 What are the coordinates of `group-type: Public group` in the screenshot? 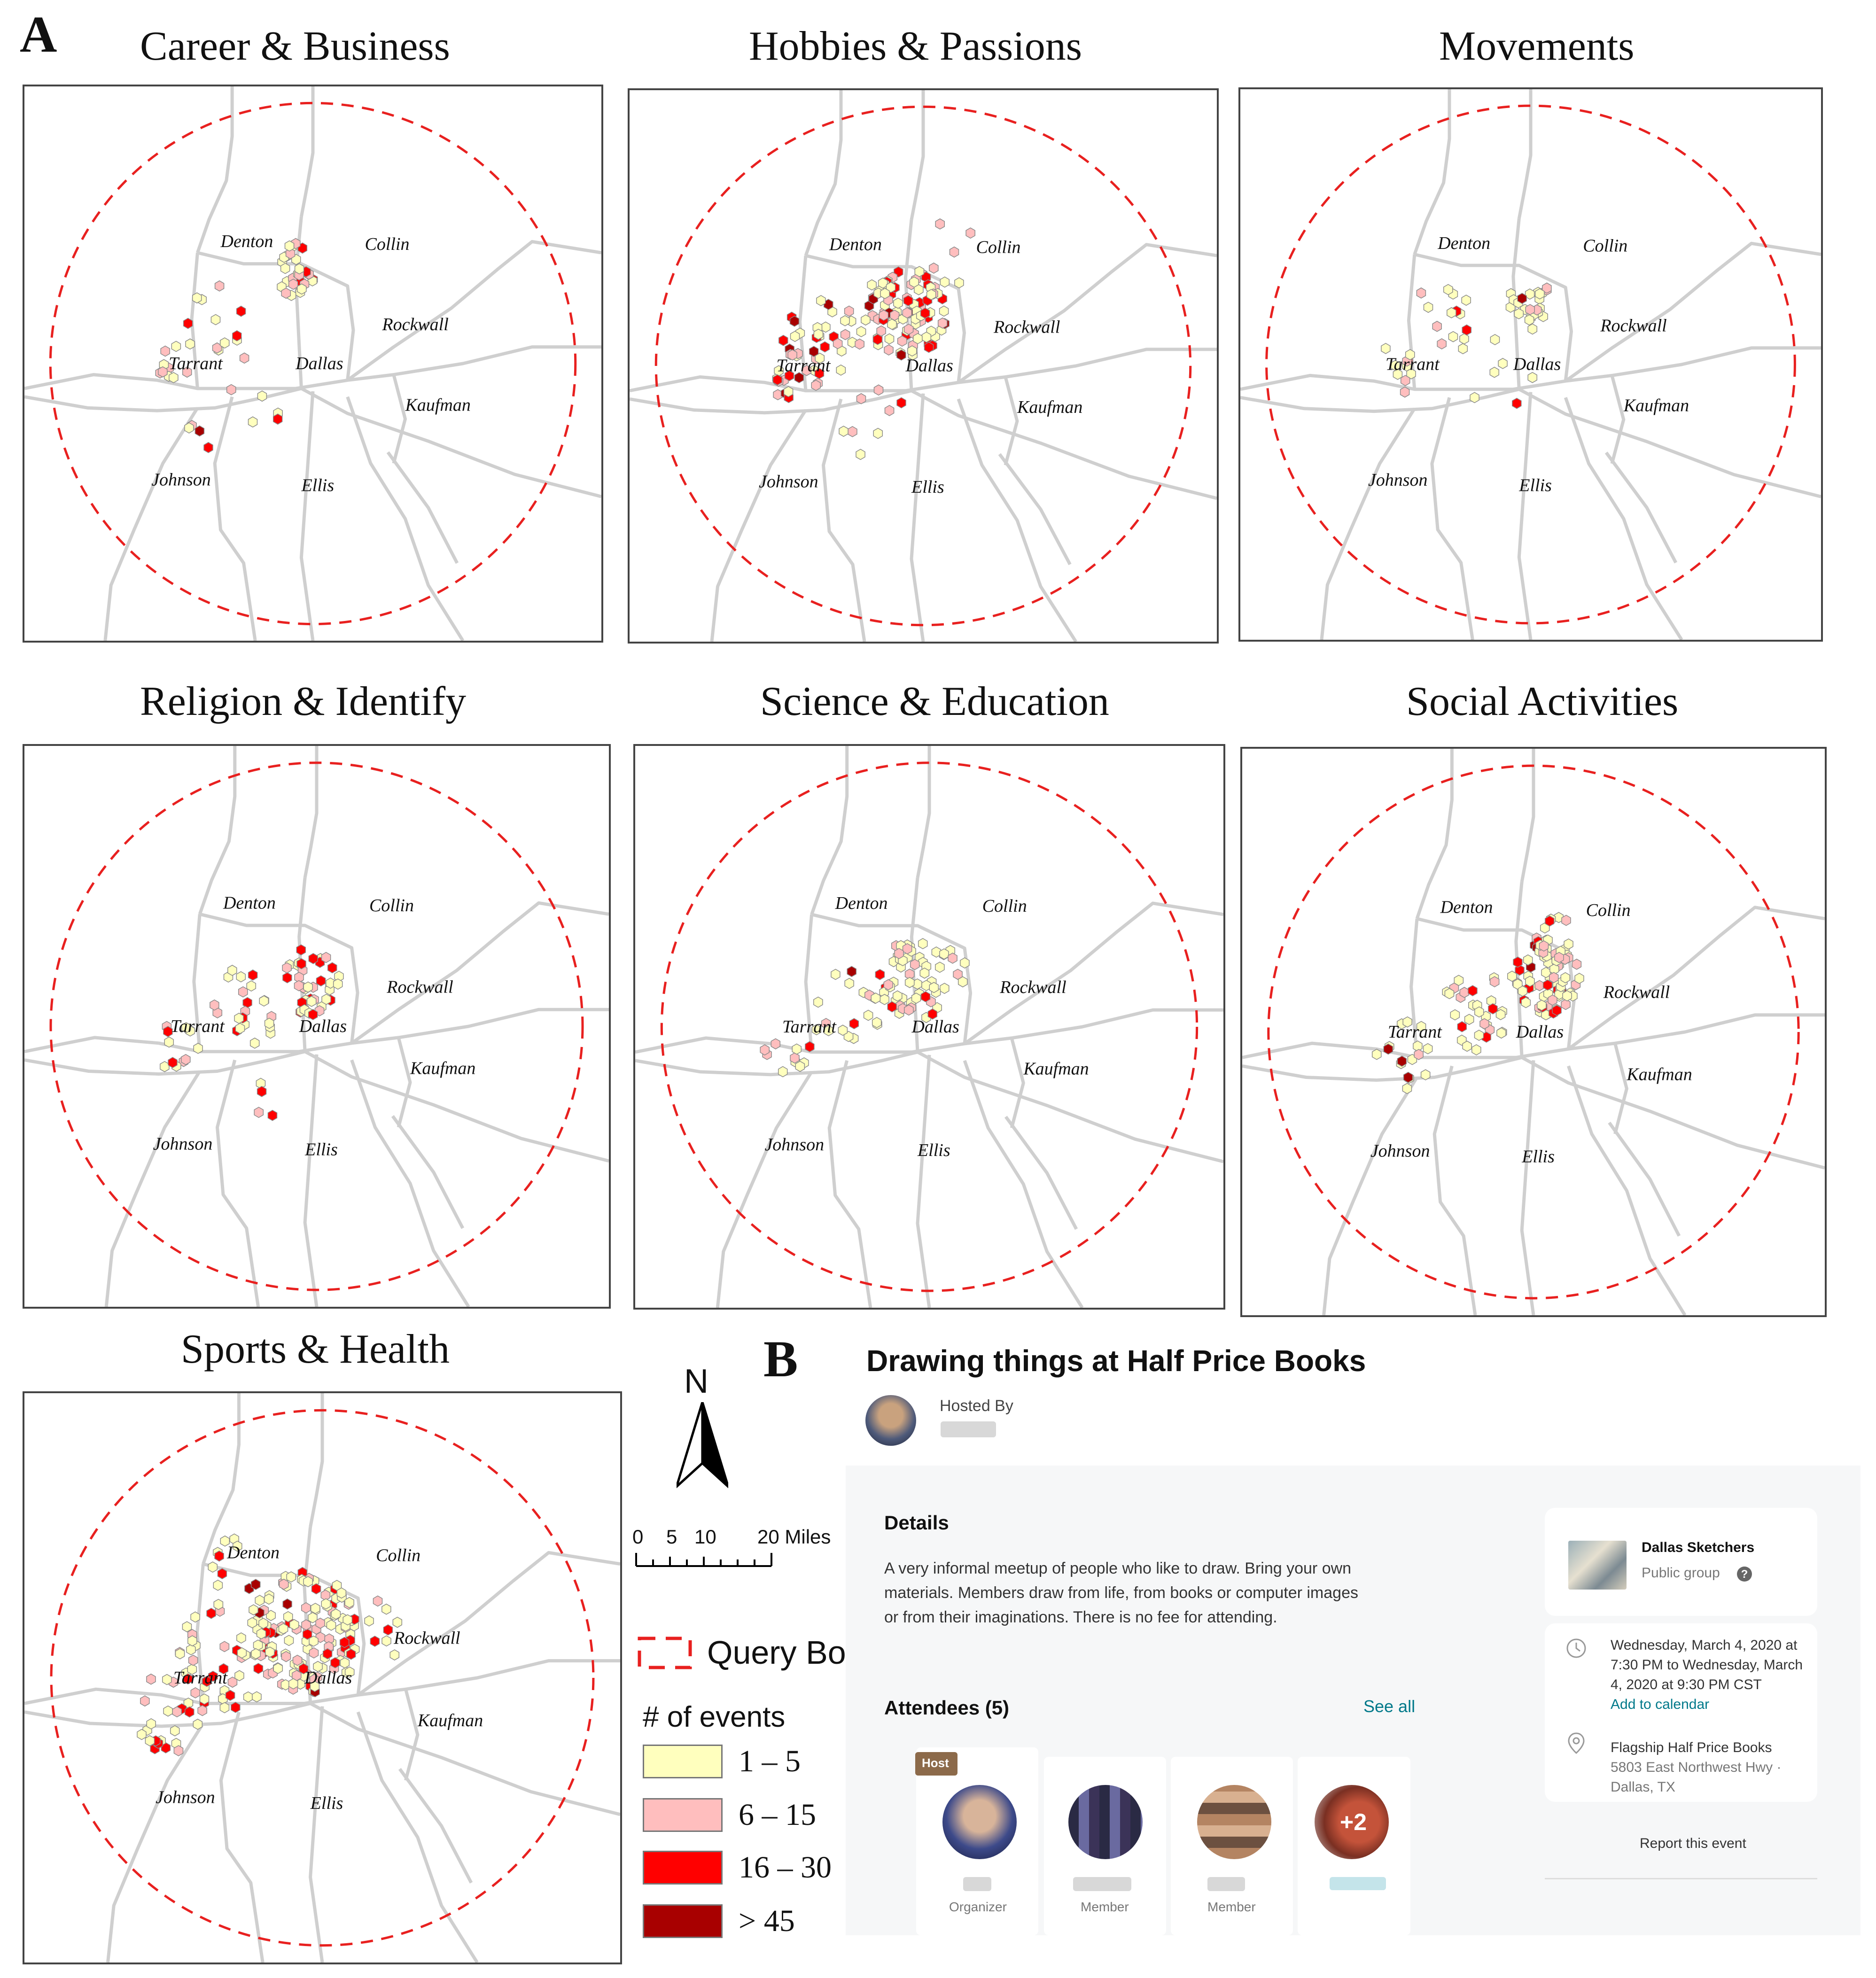 It's located at (1681, 1573).